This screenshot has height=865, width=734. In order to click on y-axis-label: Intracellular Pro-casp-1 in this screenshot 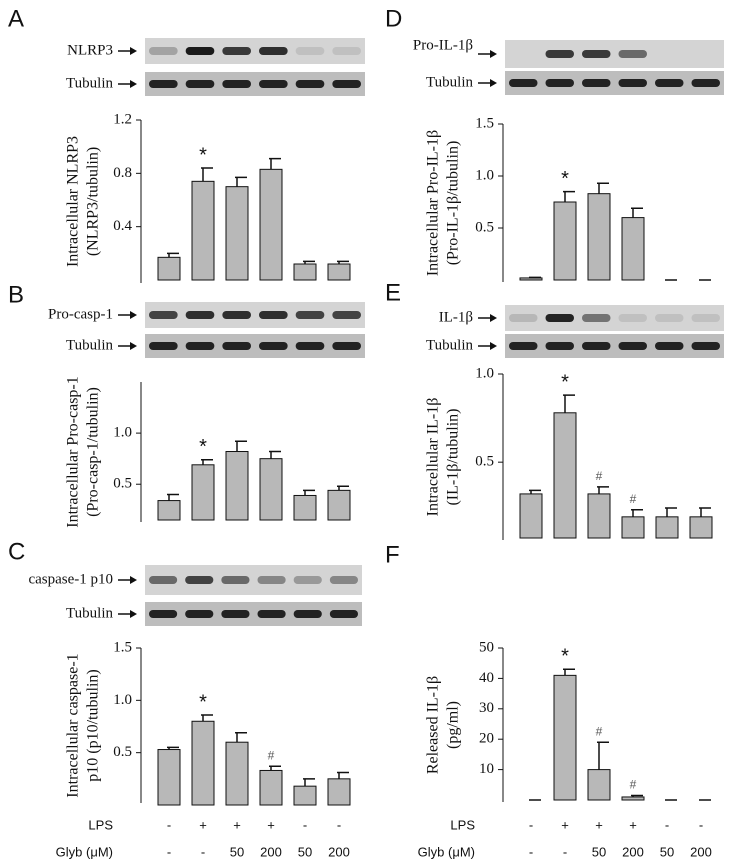, I will do `click(73, 451)`.